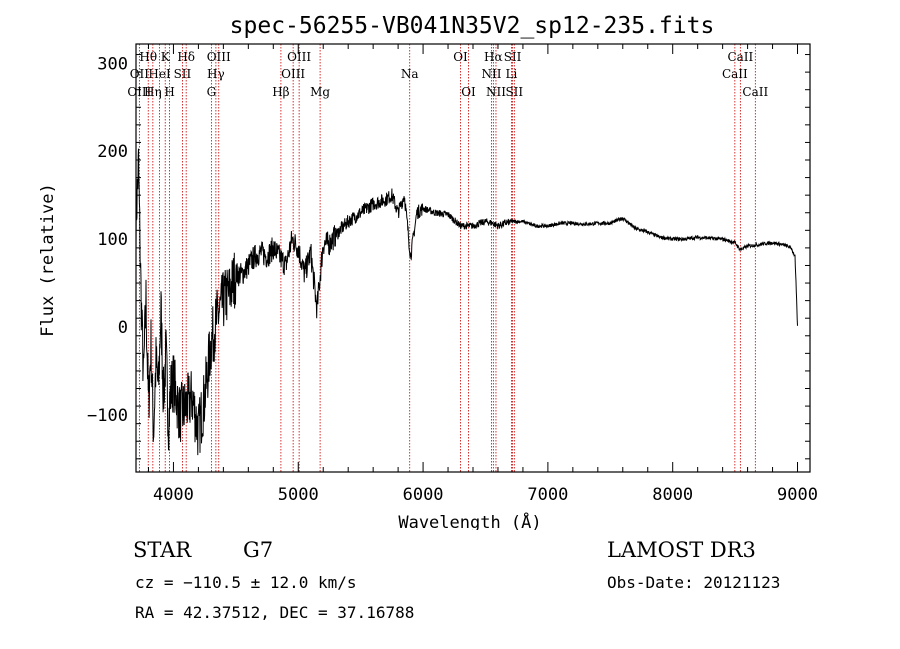  What do you see at coordinates (681, 550) in the screenshot?
I see `survey-name: LAMOST DR3` at bounding box center [681, 550].